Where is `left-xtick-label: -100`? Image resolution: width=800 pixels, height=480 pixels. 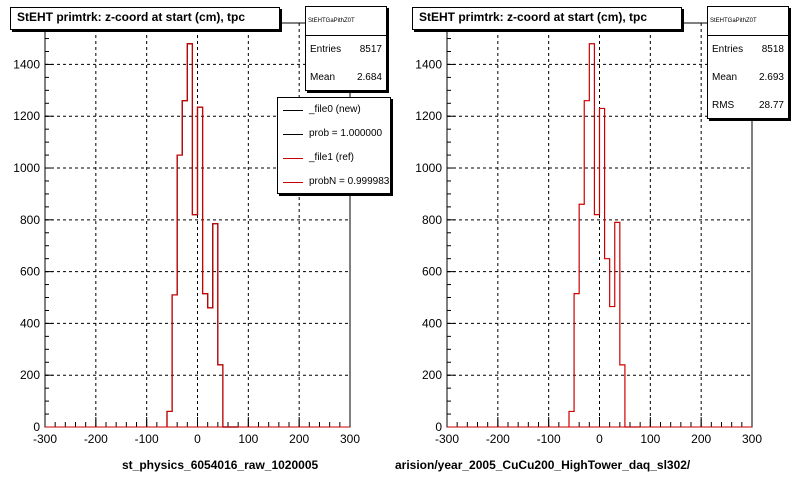
left-xtick-label: -100 is located at coordinates (147, 439).